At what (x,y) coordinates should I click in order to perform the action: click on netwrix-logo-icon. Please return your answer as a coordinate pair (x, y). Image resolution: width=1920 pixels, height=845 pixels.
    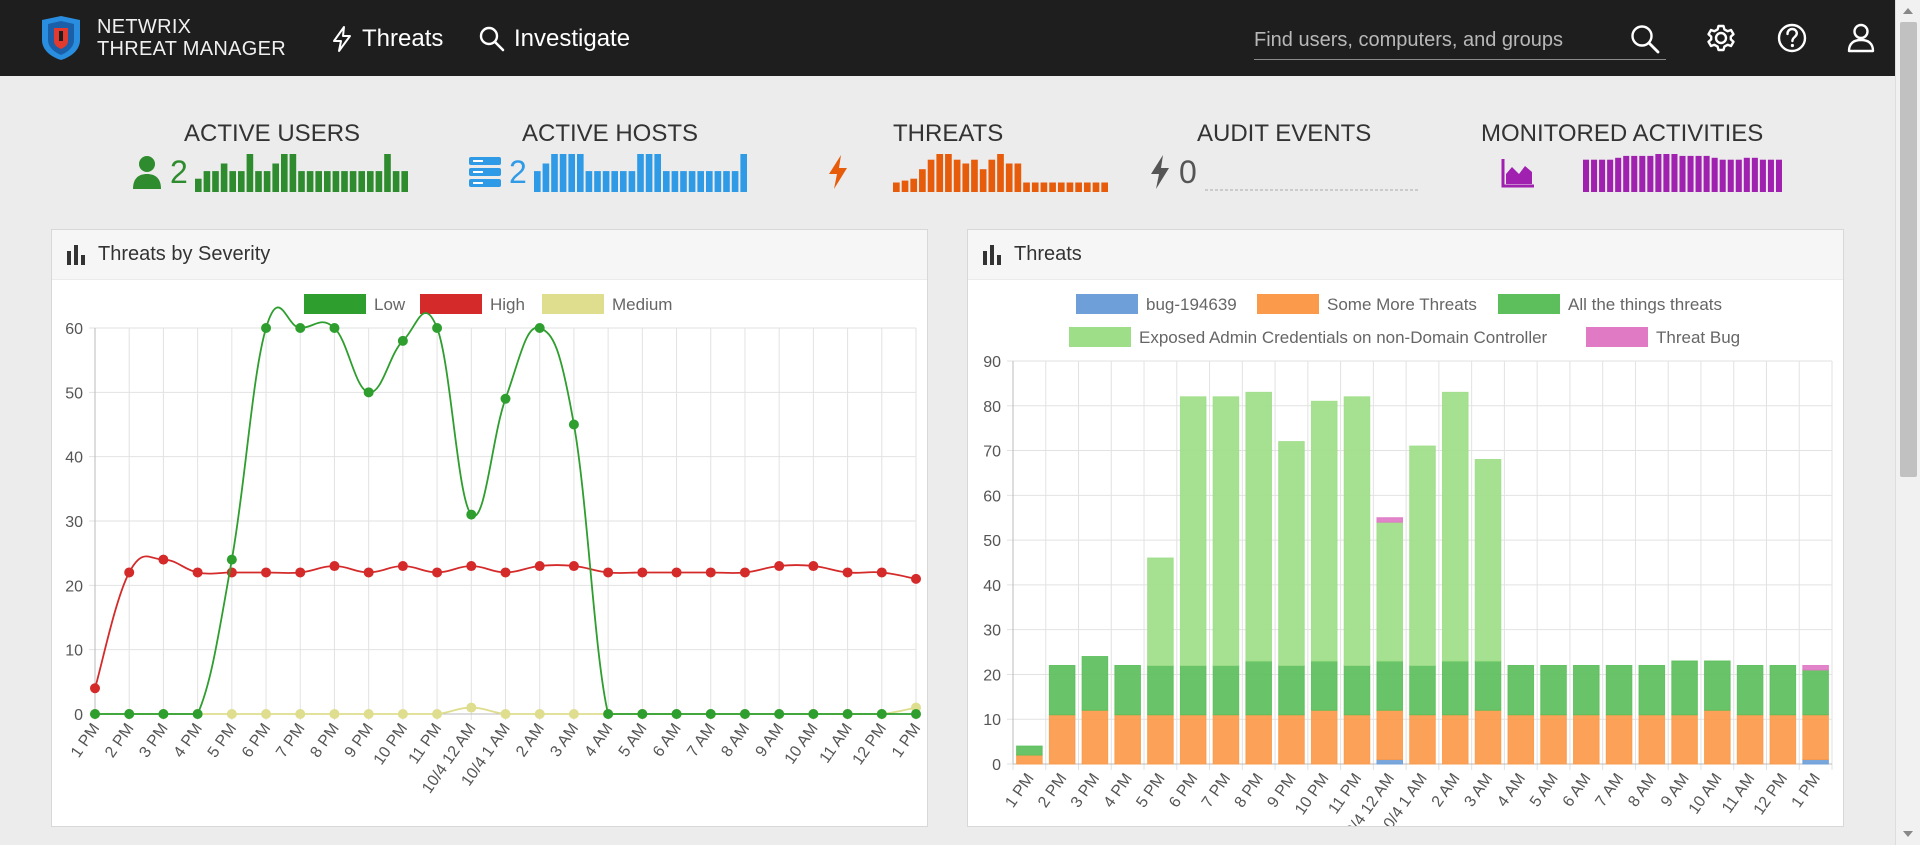
    Looking at the image, I should click on (61, 38).